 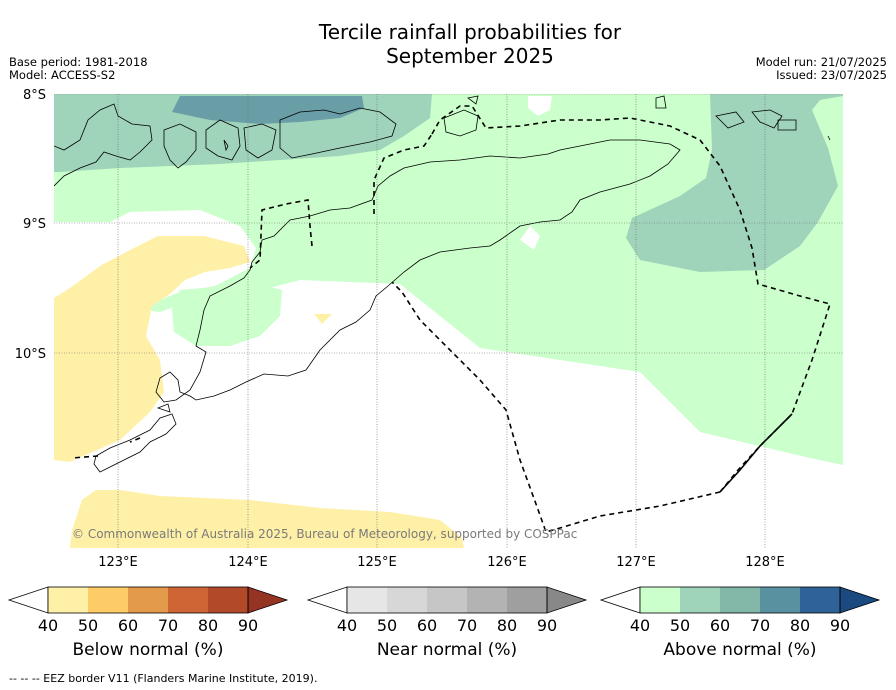 What do you see at coordinates (800, 625) in the screenshot?
I see `above-colorbar-tick: 80` at bounding box center [800, 625].